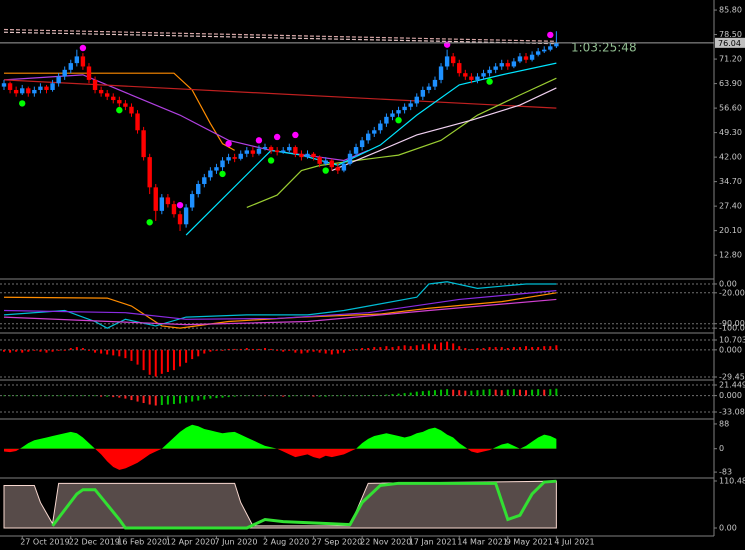 This screenshot has width=745, height=550. What do you see at coordinates (190, 542) in the screenshot?
I see `x-tick-label: 12 Apr 2020` at bounding box center [190, 542].